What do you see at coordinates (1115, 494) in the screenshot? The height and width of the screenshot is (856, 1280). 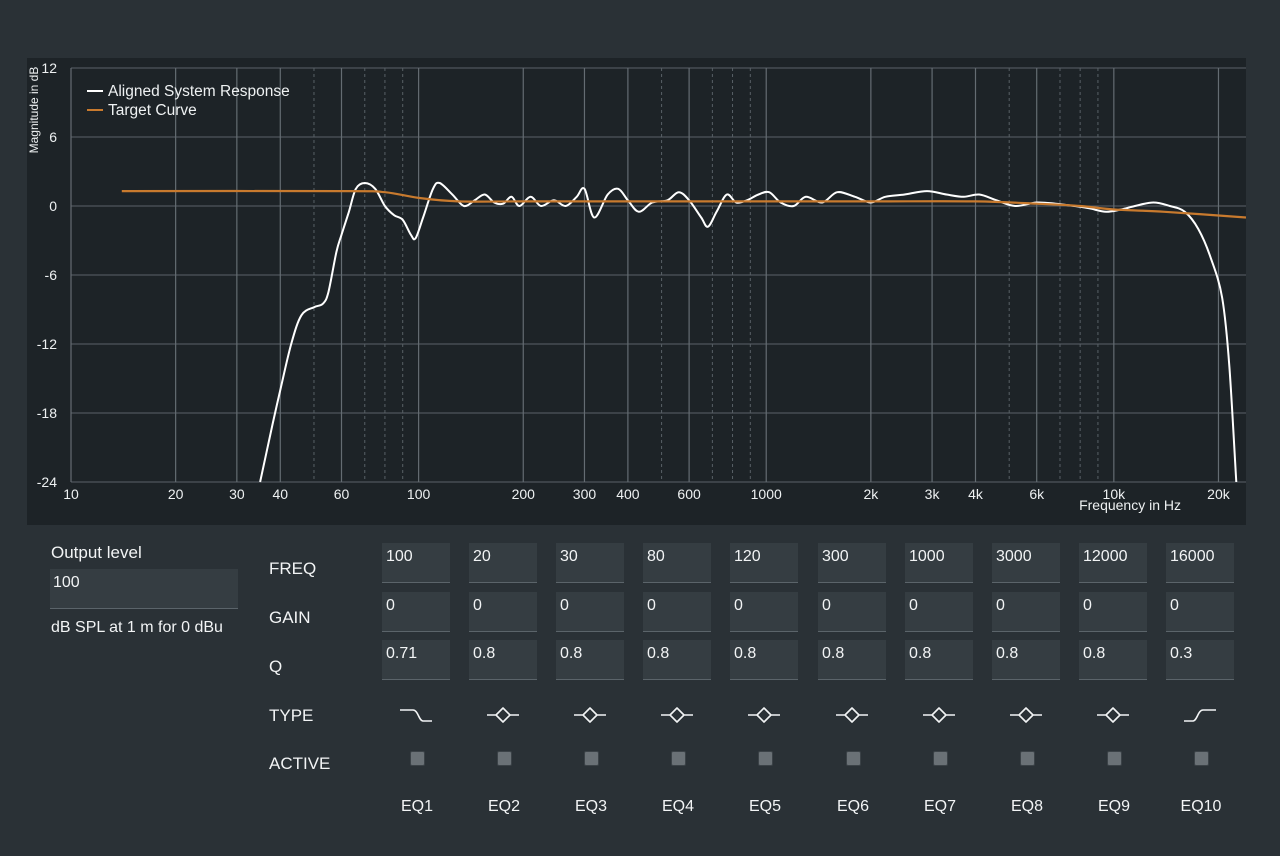 I see `x-tick-label: 10k` at bounding box center [1115, 494].